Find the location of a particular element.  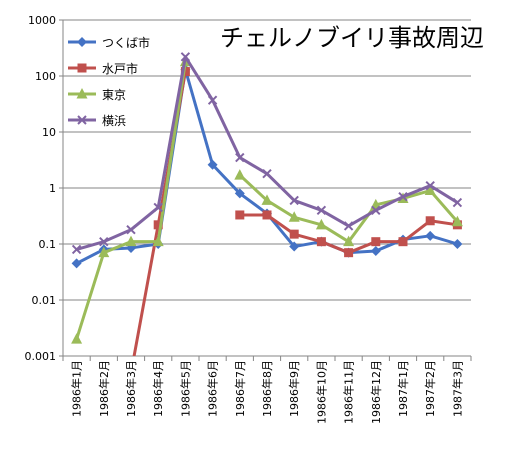

x-tick-label: 1986年3月 is located at coordinates (131, 388).